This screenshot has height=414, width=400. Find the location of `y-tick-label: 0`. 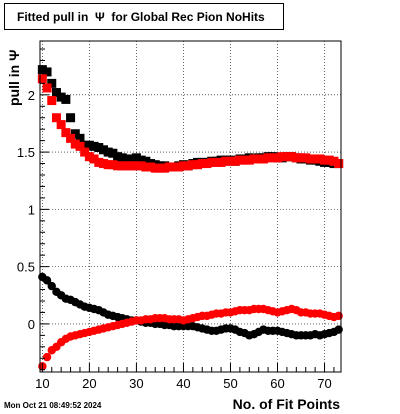

y-tick-label: 0 is located at coordinates (31, 324).